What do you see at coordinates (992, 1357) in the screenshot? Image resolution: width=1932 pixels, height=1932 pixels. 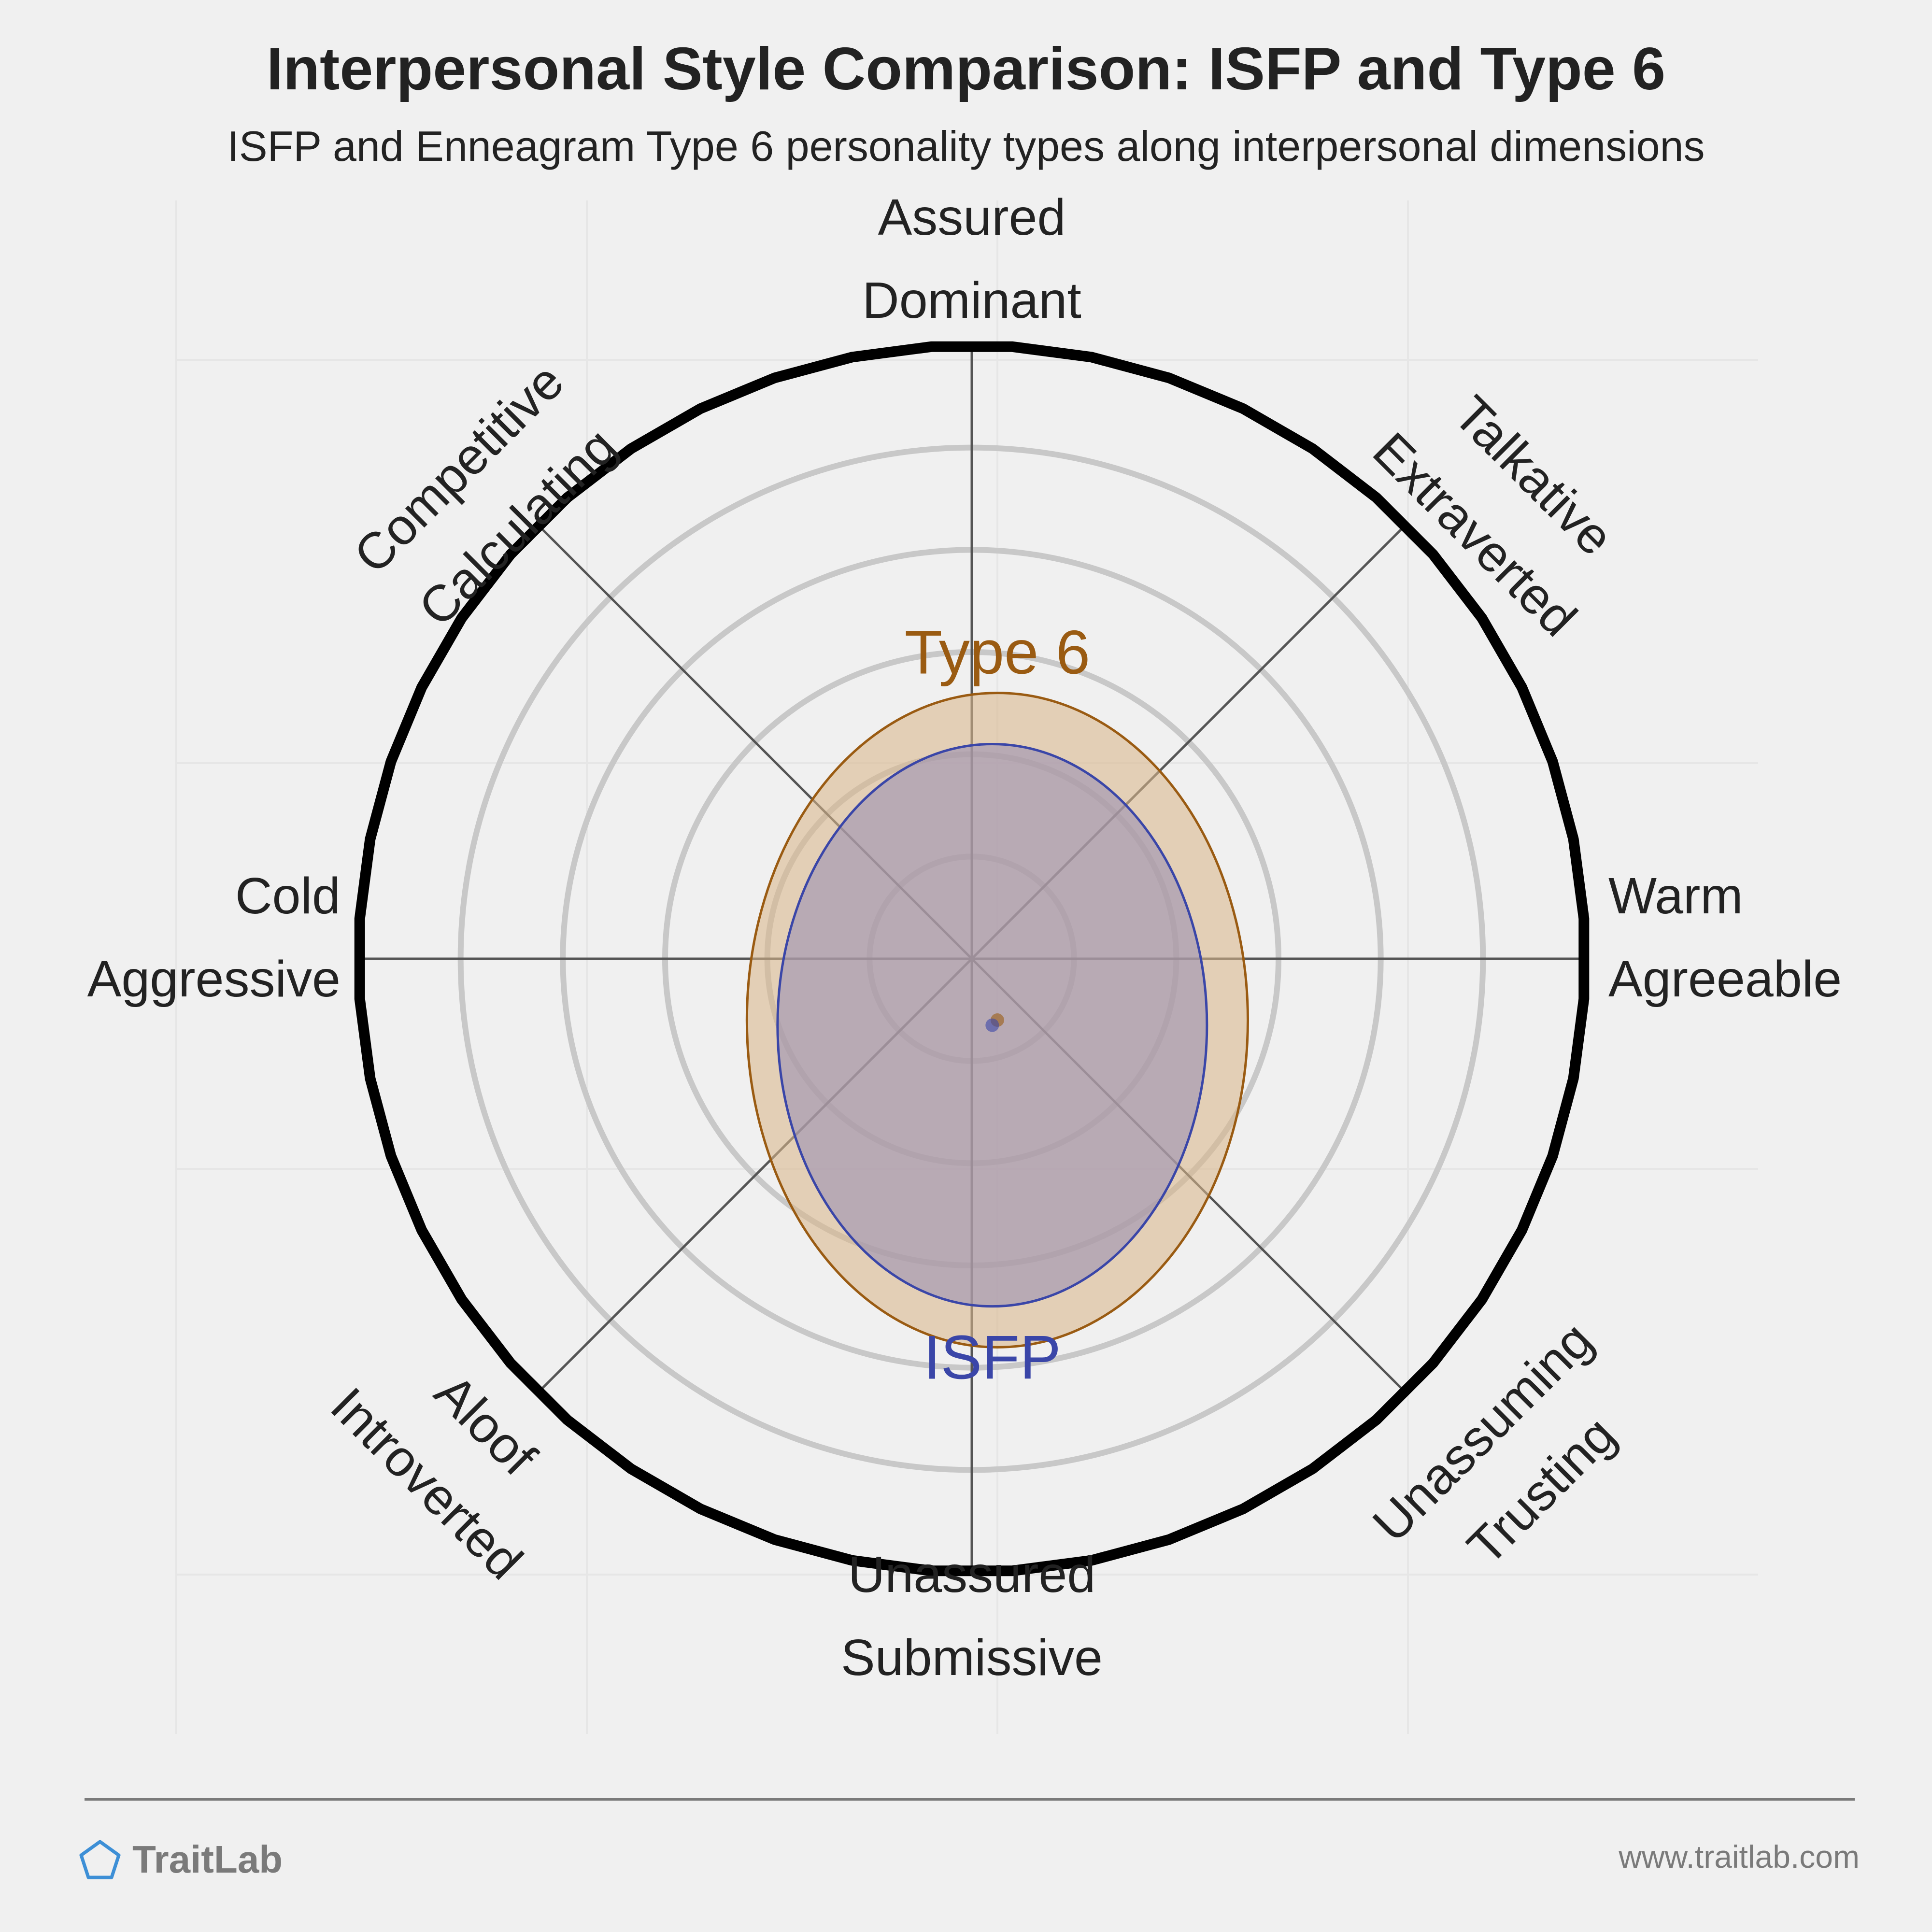 I see `series-label-isfp: ISFP` at bounding box center [992, 1357].